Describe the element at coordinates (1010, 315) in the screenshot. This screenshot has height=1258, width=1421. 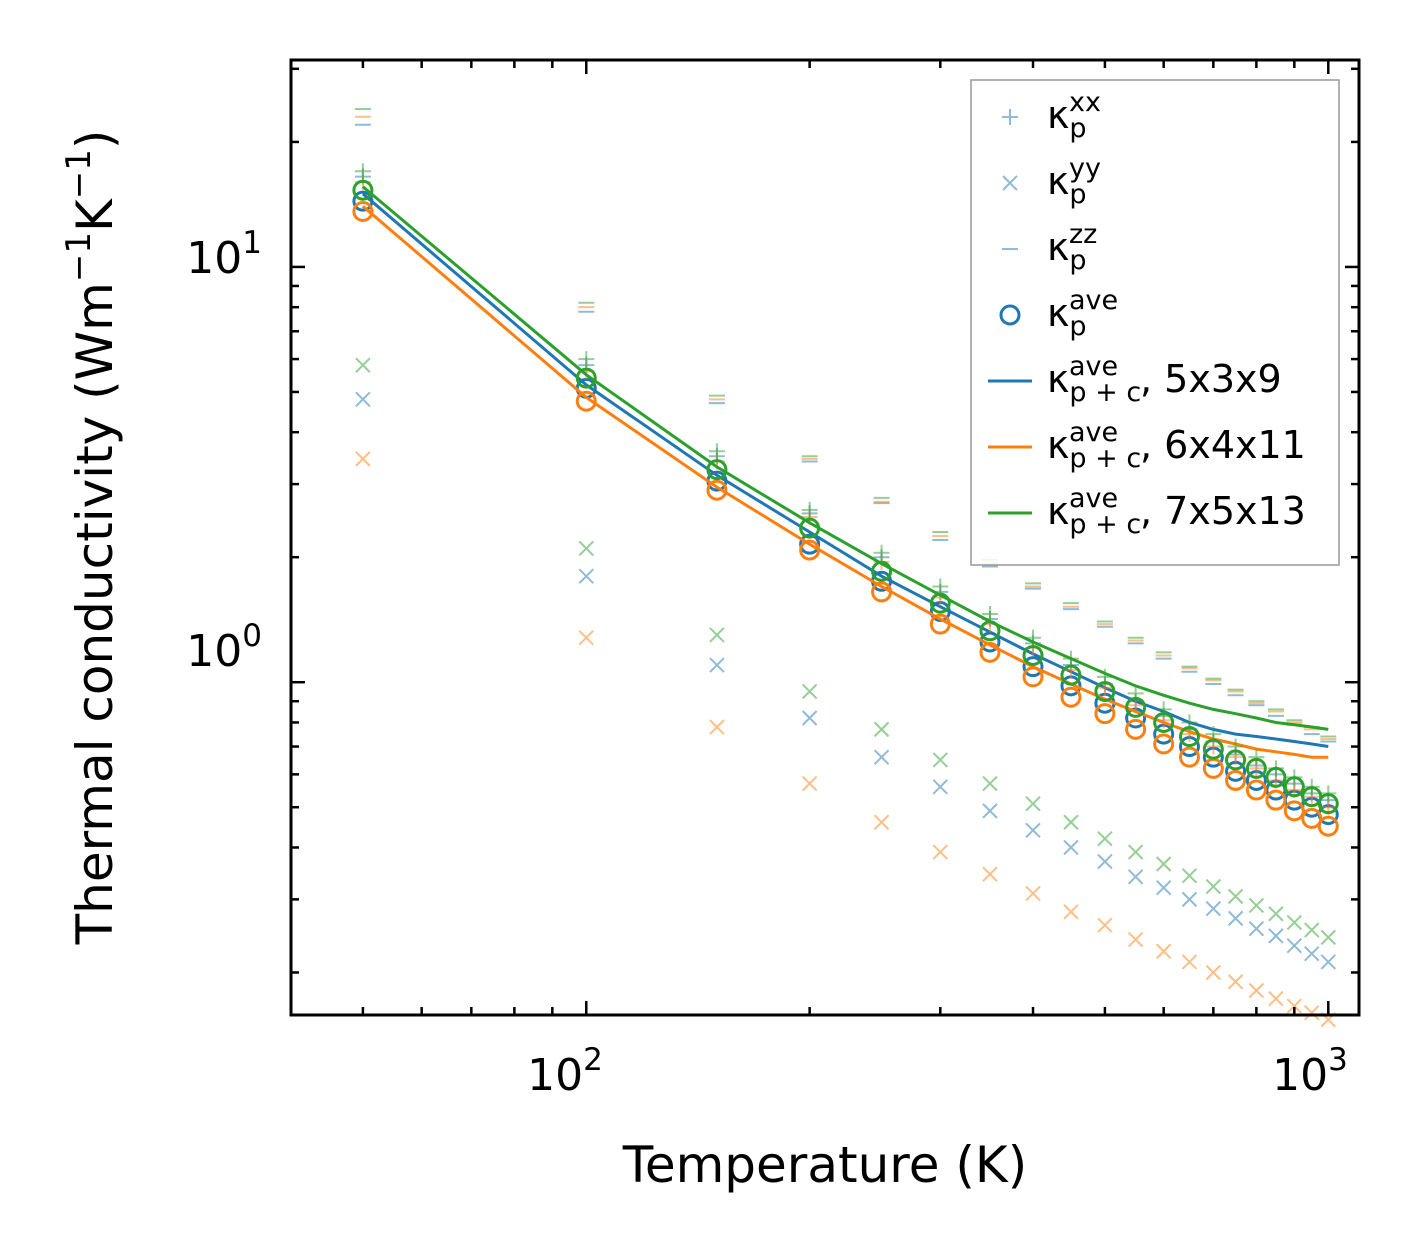
I see `legend-swatch-kave` at that location.